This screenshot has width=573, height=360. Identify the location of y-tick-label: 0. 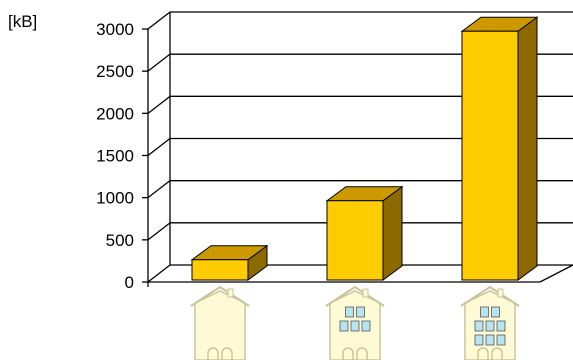
(129, 282).